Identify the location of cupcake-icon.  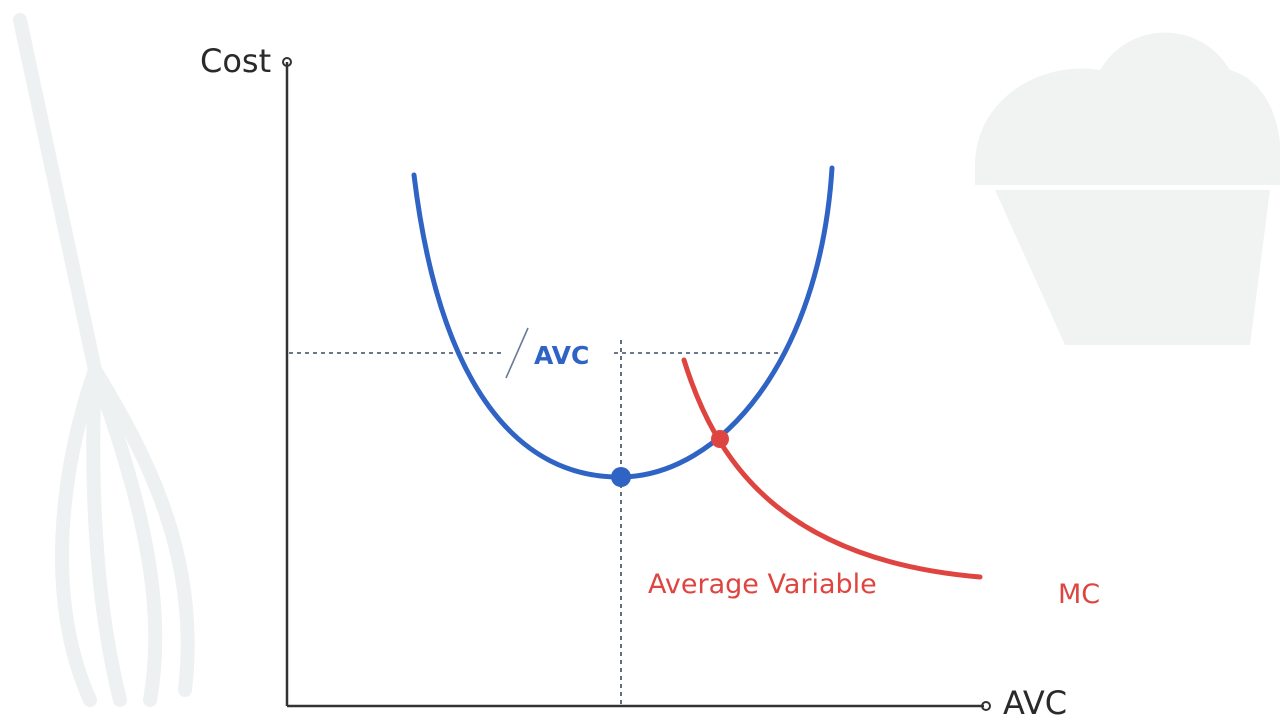
(1127, 188).